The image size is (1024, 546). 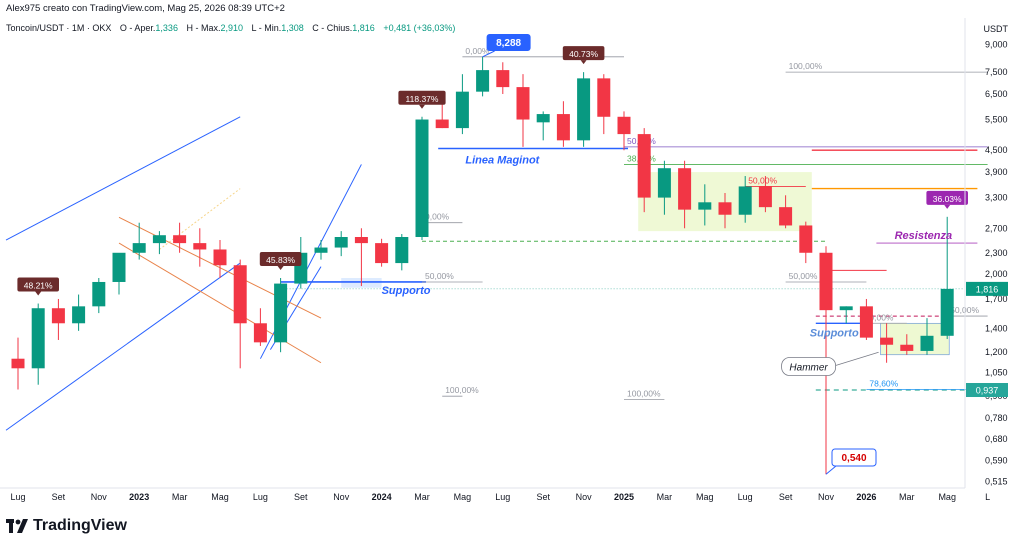 I want to click on close-label: C - Chius., so click(x=332, y=28).